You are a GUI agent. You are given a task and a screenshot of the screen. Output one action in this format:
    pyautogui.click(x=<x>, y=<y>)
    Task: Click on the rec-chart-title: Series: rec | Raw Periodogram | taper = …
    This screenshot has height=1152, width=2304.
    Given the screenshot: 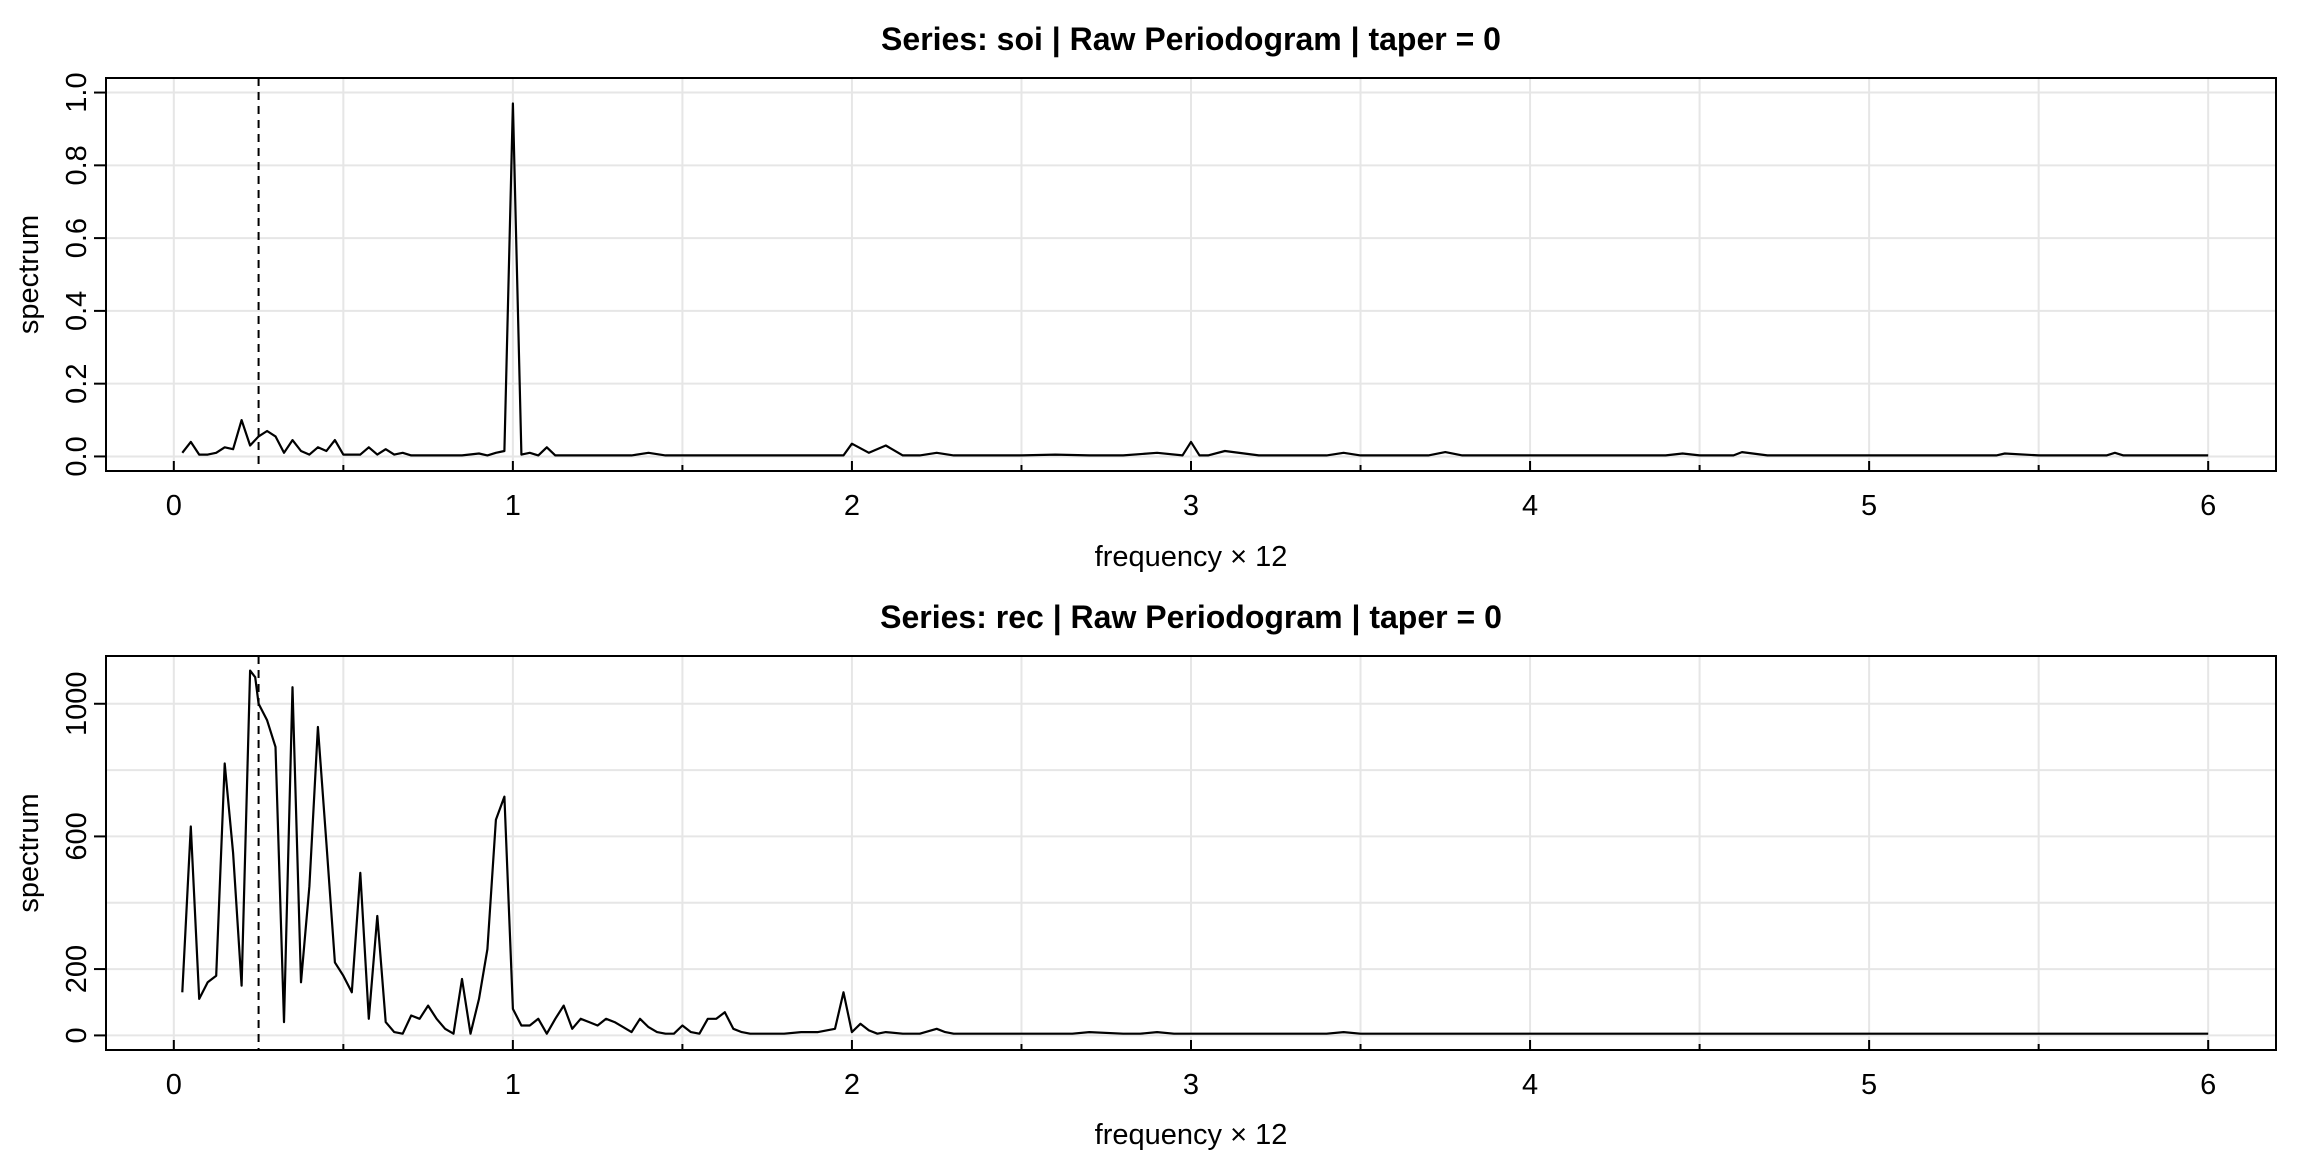 What is the action you would take?
    pyautogui.click(x=1191, y=617)
    